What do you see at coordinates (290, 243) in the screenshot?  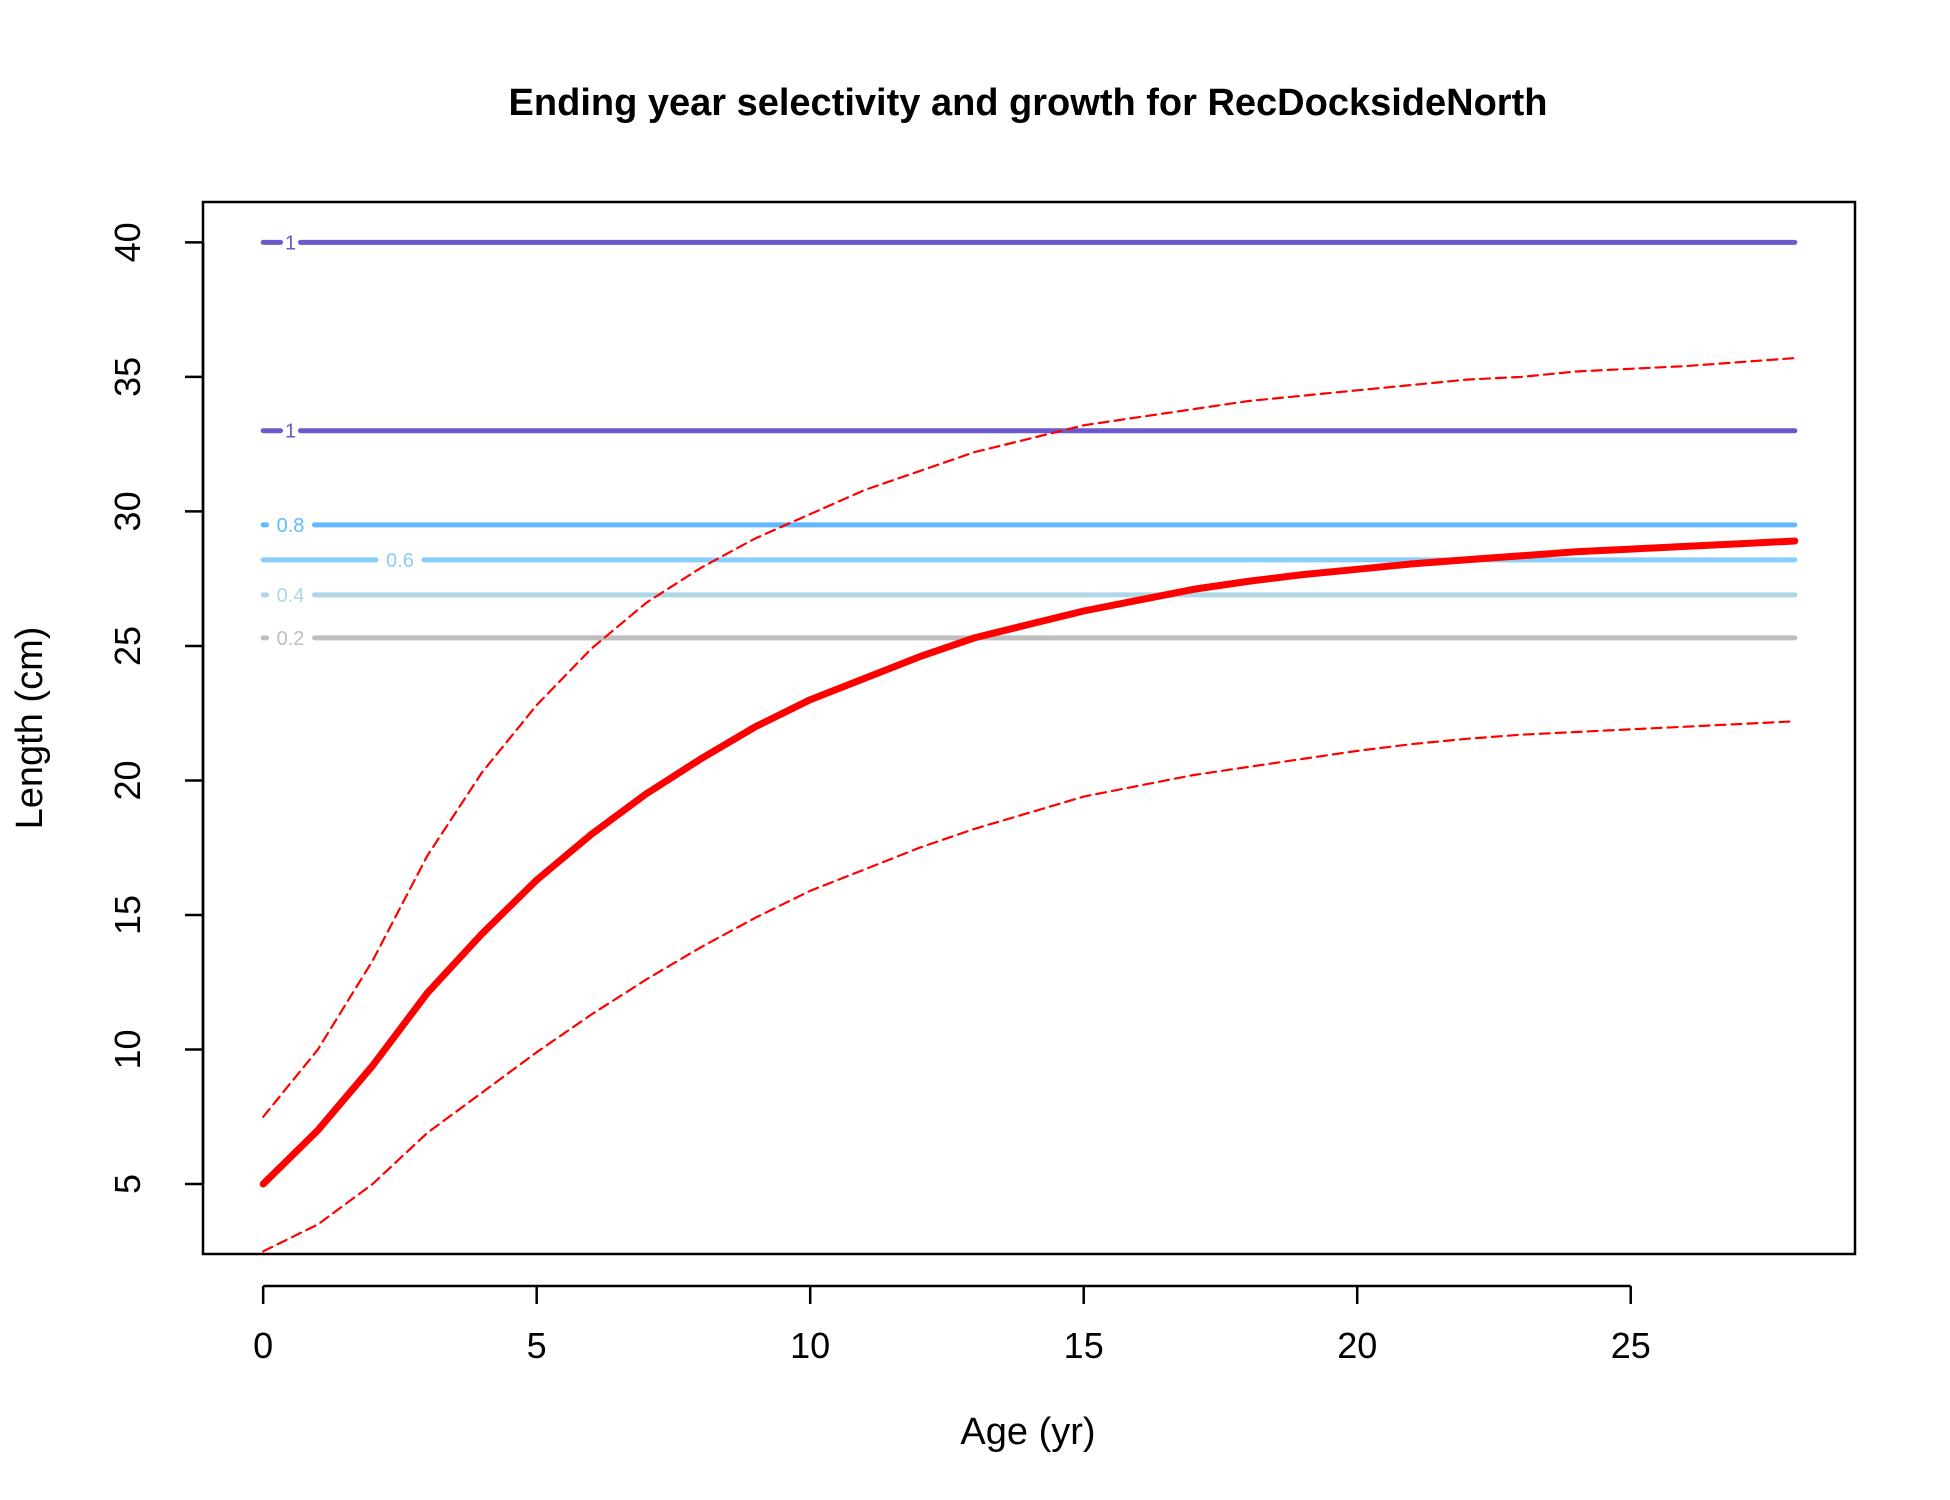 I see `contour-label-0: 1` at bounding box center [290, 243].